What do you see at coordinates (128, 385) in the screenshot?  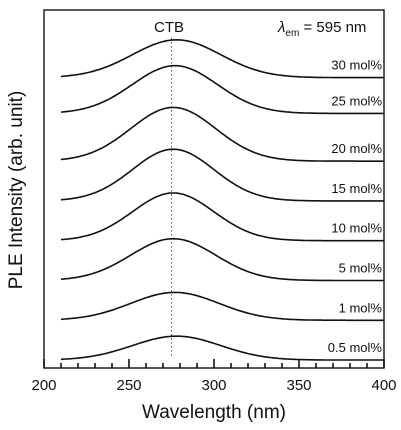 I see `x-tick-label: 250` at bounding box center [128, 385].